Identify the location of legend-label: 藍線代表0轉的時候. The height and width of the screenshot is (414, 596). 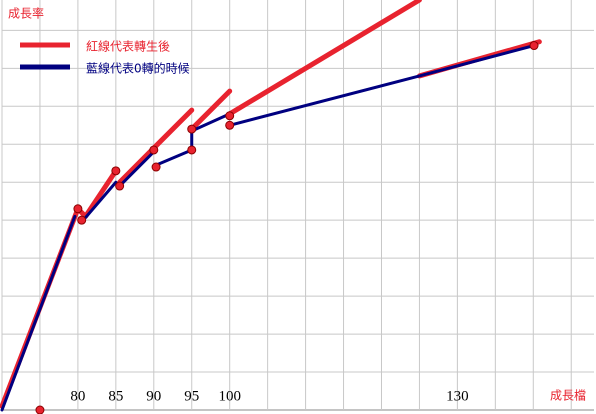
(138, 68).